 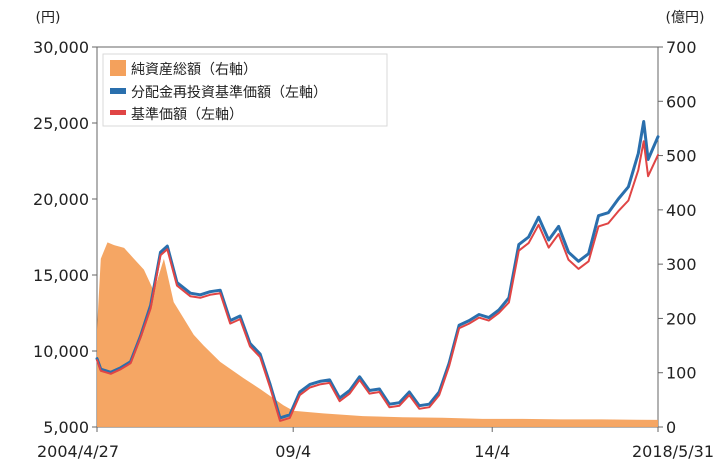 I want to click on legend: 純資産総額（右軸） 分配金再投資基準価額（左軸） 基準価額（左軸）, so click(x=245, y=90).